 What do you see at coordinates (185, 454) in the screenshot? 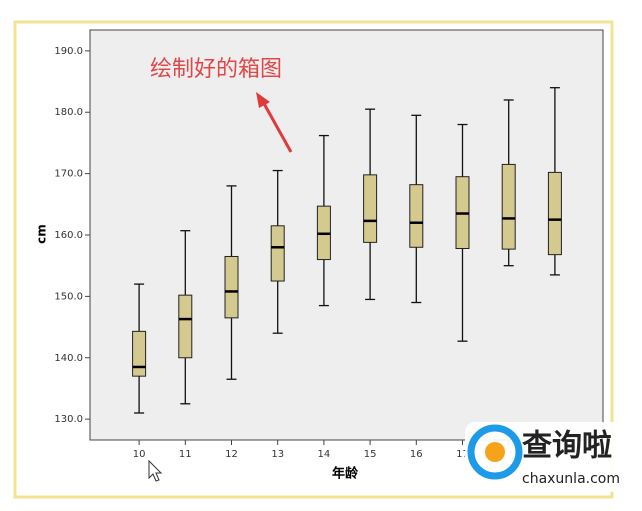
I see `x-tick-label: 11` at bounding box center [185, 454].